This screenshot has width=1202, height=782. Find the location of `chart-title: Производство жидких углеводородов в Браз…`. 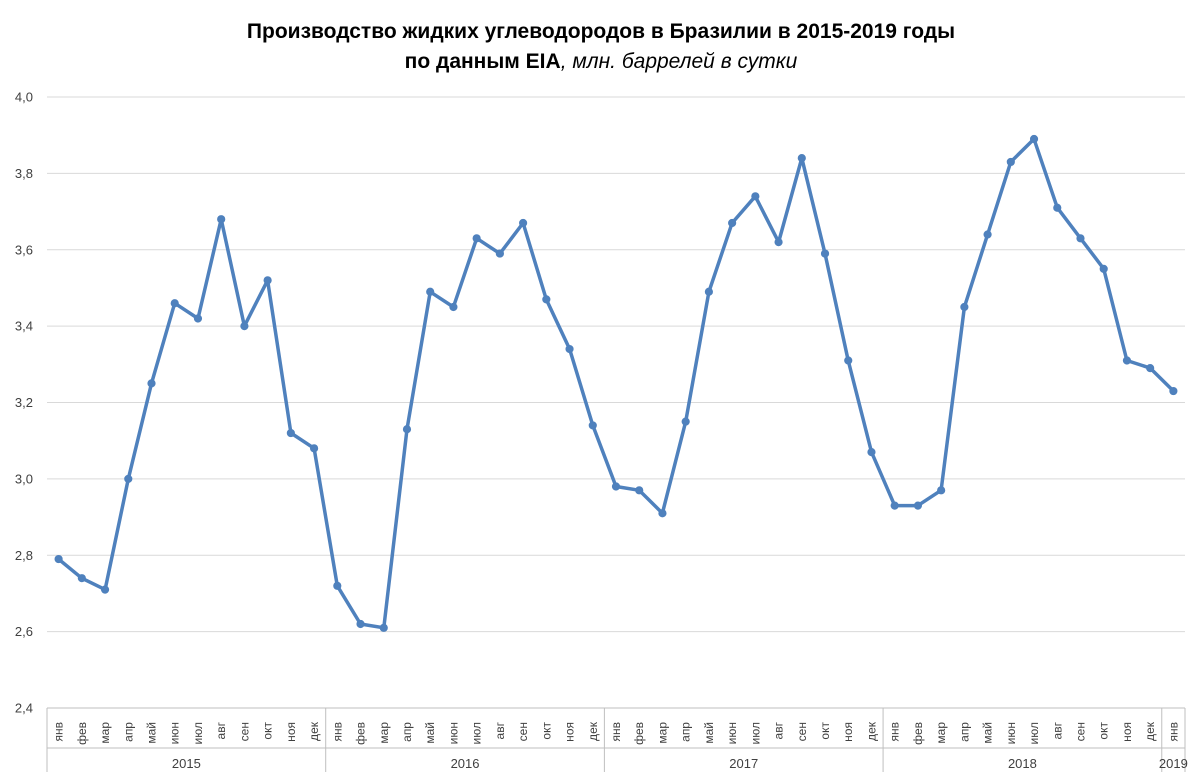

chart-title: Производство жидких углеводородов в Браз… is located at coordinates (601, 31).